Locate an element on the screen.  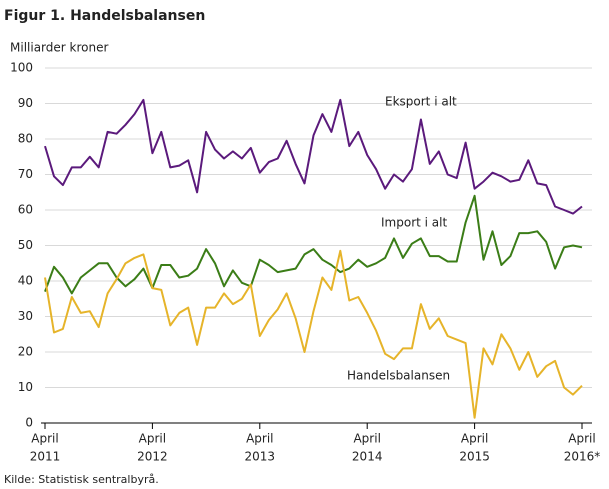
y-tick-label: 0 is located at coordinates (29, 423).